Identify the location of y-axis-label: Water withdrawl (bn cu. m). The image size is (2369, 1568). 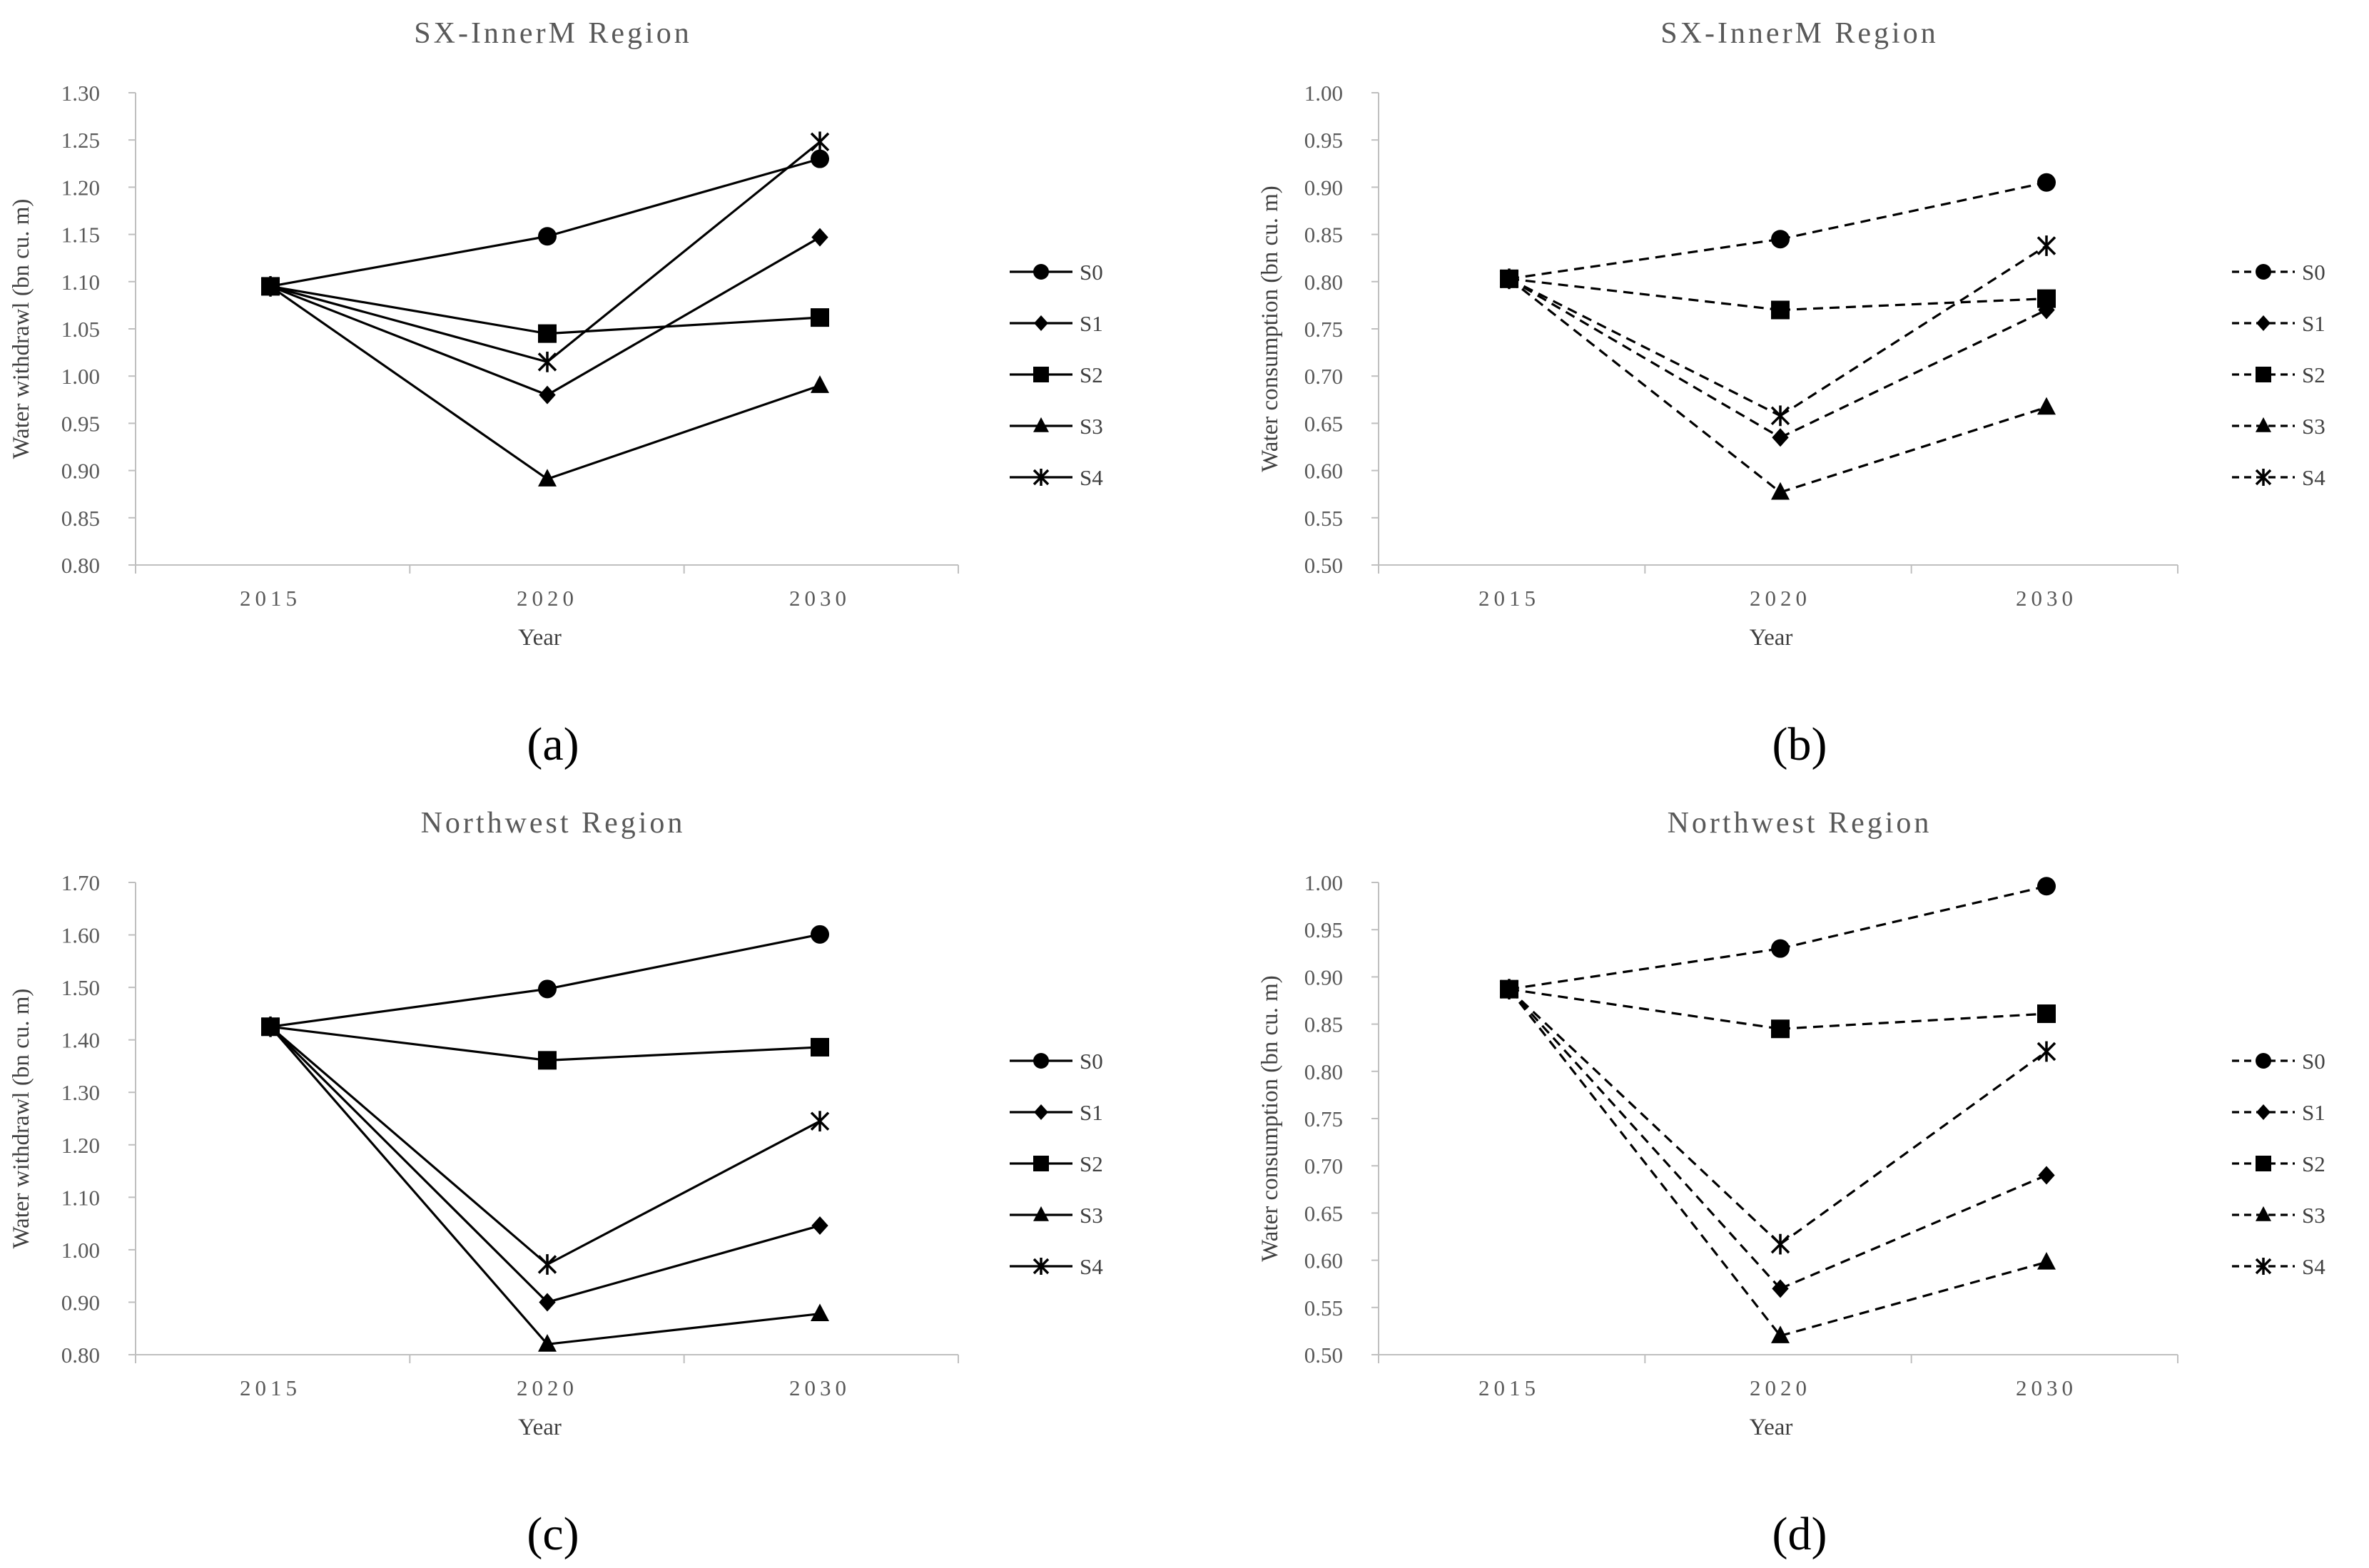
(21, 1119).